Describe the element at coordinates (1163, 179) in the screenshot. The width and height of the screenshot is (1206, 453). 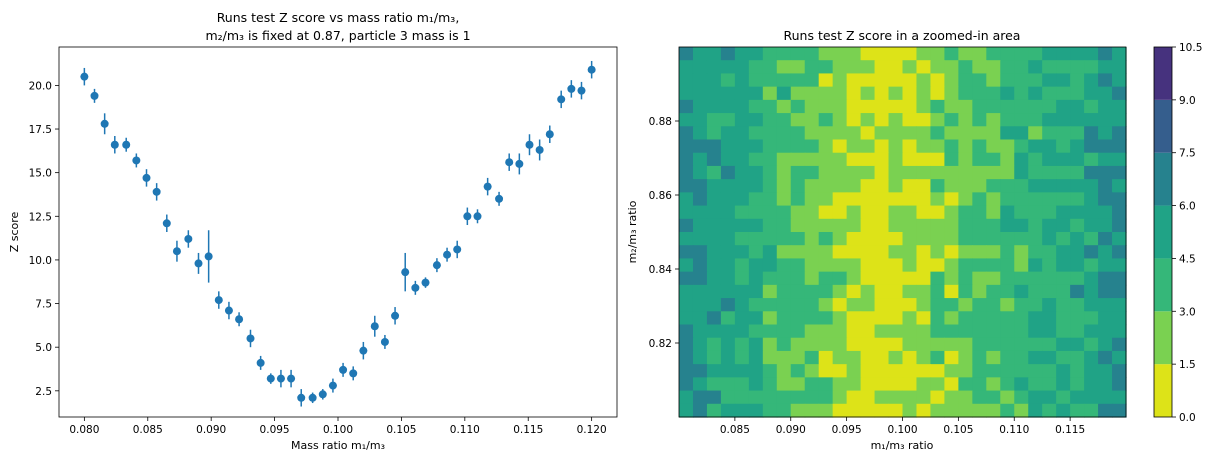
I see `colorbar-band` at that location.